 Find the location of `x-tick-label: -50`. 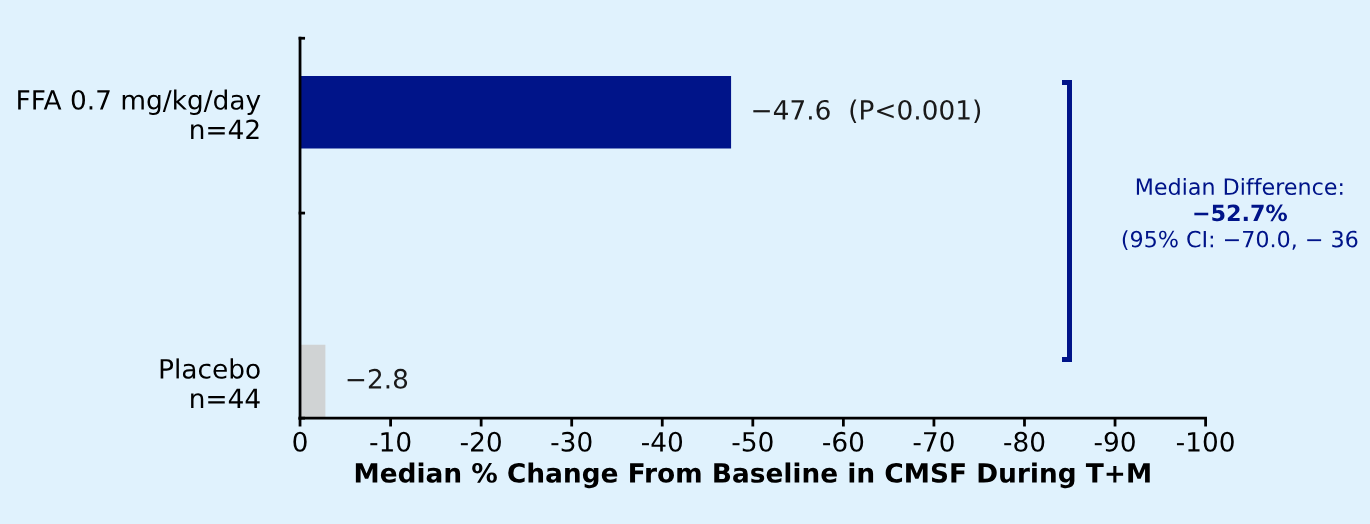

x-tick-label: -50 is located at coordinates (752, 441).